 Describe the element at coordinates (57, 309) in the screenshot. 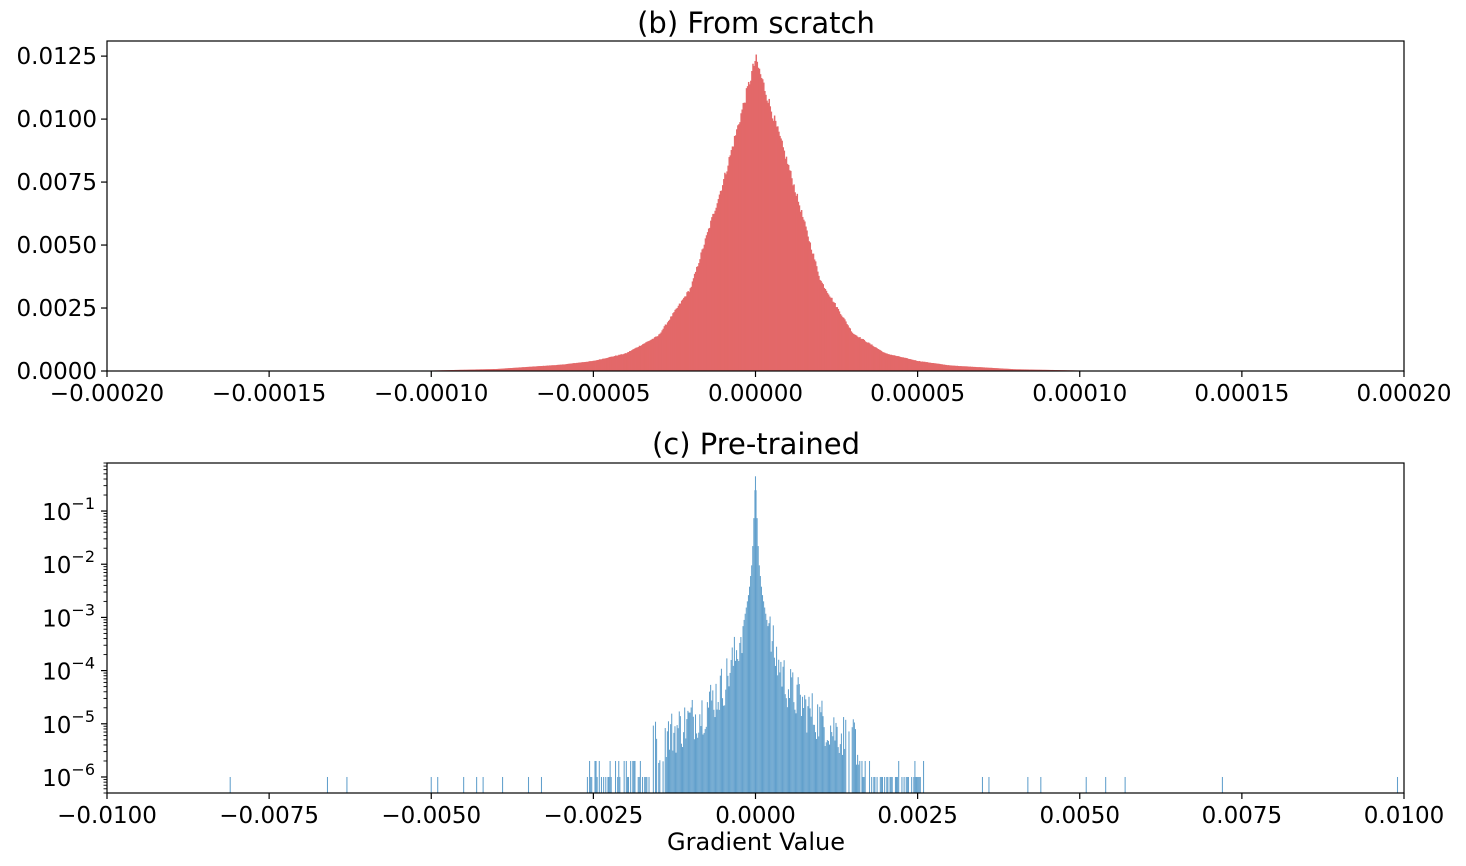

I see `y-tick-label: 0.0025` at that location.